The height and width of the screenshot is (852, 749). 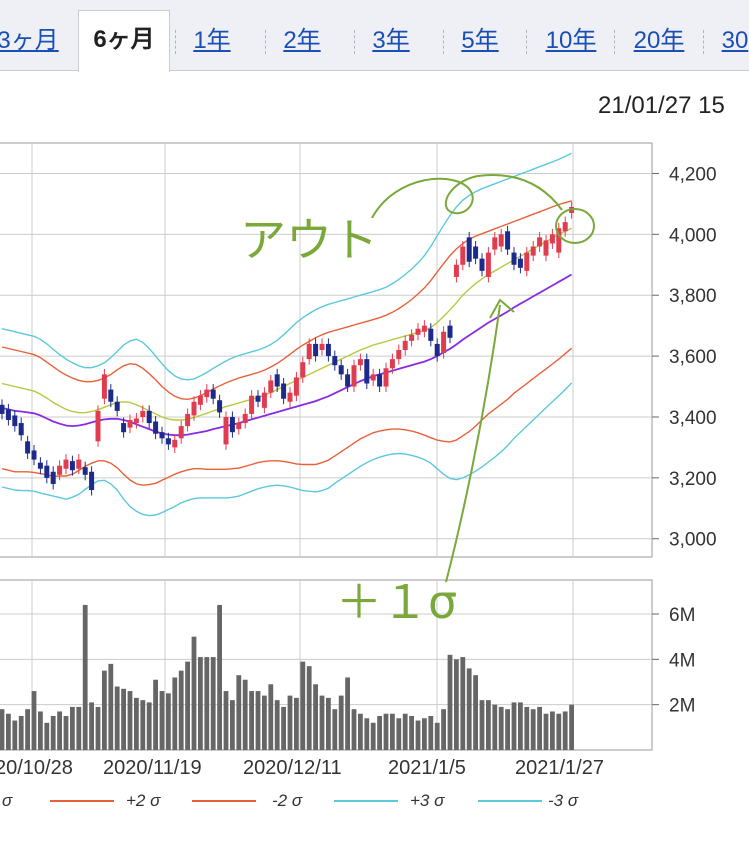 What do you see at coordinates (735, 40) in the screenshot?
I see `tab-8: 30` at bounding box center [735, 40].